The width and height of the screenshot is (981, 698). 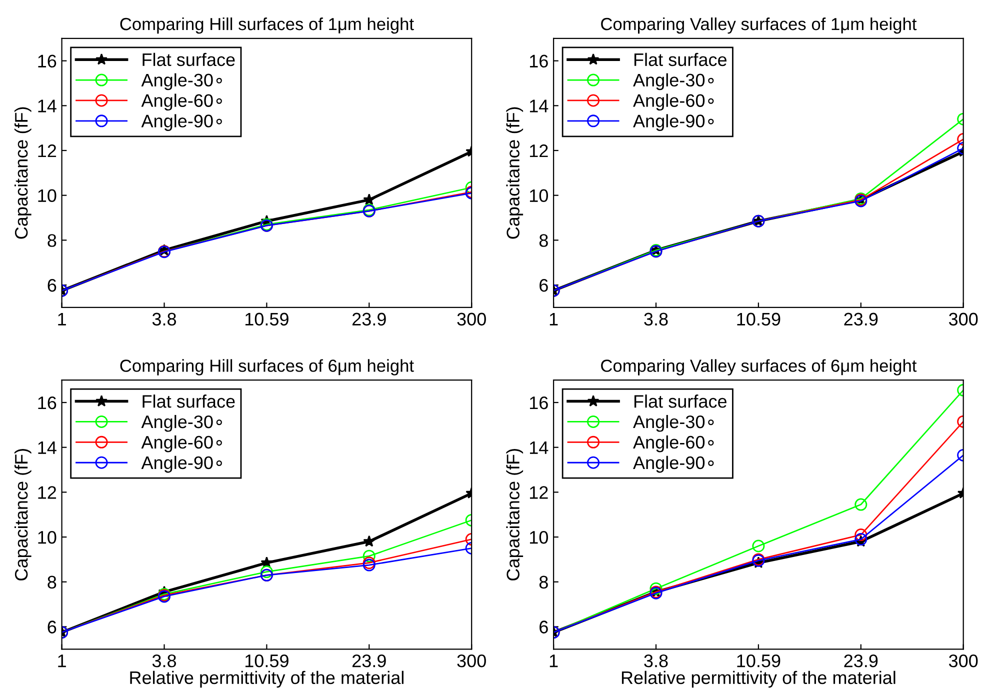 What do you see at coordinates (267, 367) in the screenshot?
I see `chart-title: Comparing Hill surfaces of 6μm height` at bounding box center [267, 367].